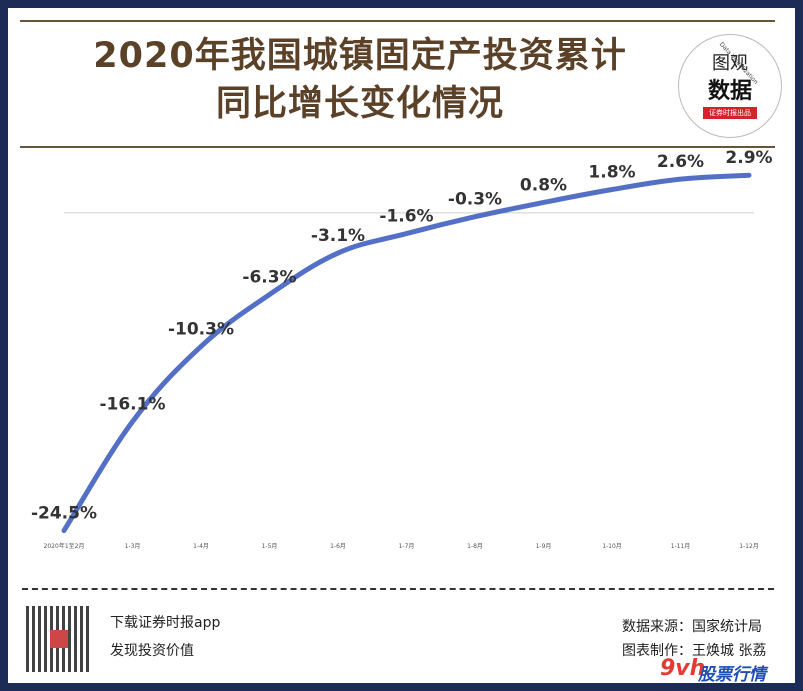  I want to click on x-tick-label-1: 1-3月, so click(133, 546).